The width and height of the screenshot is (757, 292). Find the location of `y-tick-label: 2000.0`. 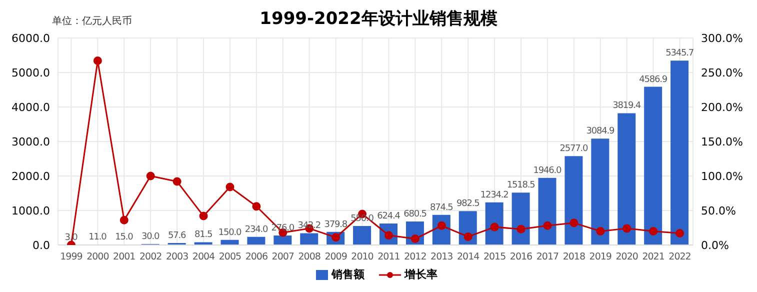

y-tick-label: 2000.0 is located at coordinates (31, 176).